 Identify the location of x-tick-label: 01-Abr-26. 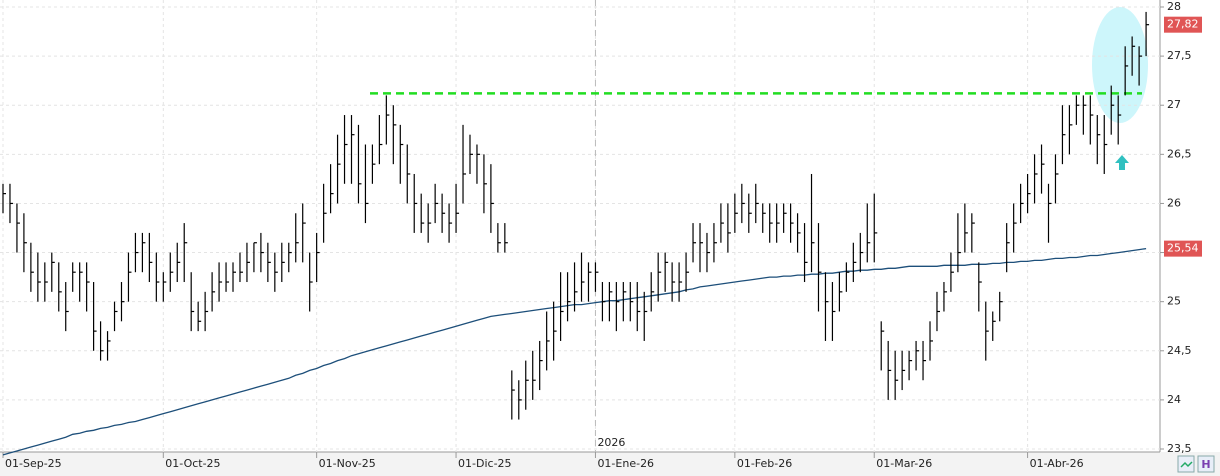
(1057, 463).